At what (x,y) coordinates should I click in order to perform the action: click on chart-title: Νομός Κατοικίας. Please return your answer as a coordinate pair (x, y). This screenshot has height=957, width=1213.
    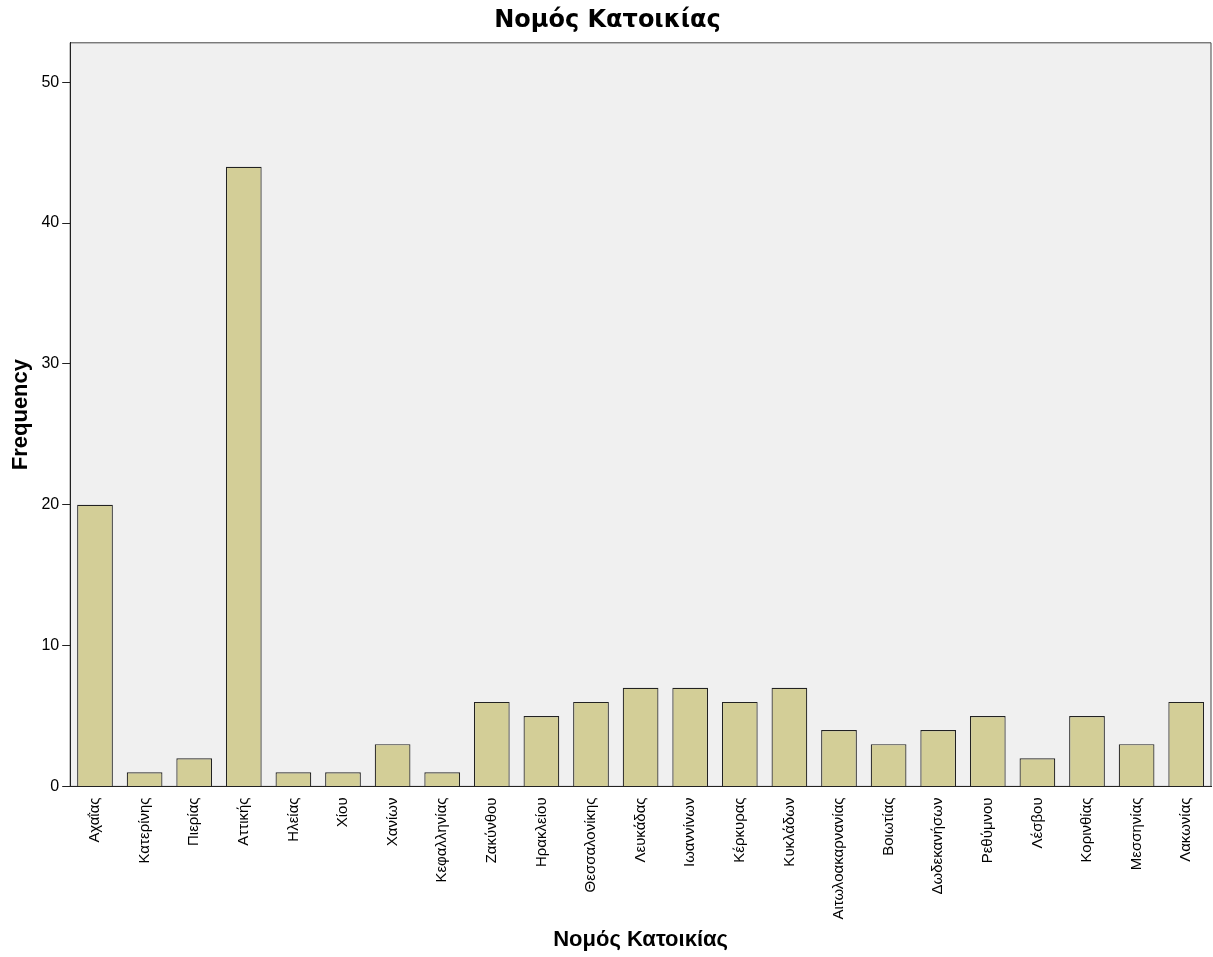
    Looking at the image, I should click on (607, 18).